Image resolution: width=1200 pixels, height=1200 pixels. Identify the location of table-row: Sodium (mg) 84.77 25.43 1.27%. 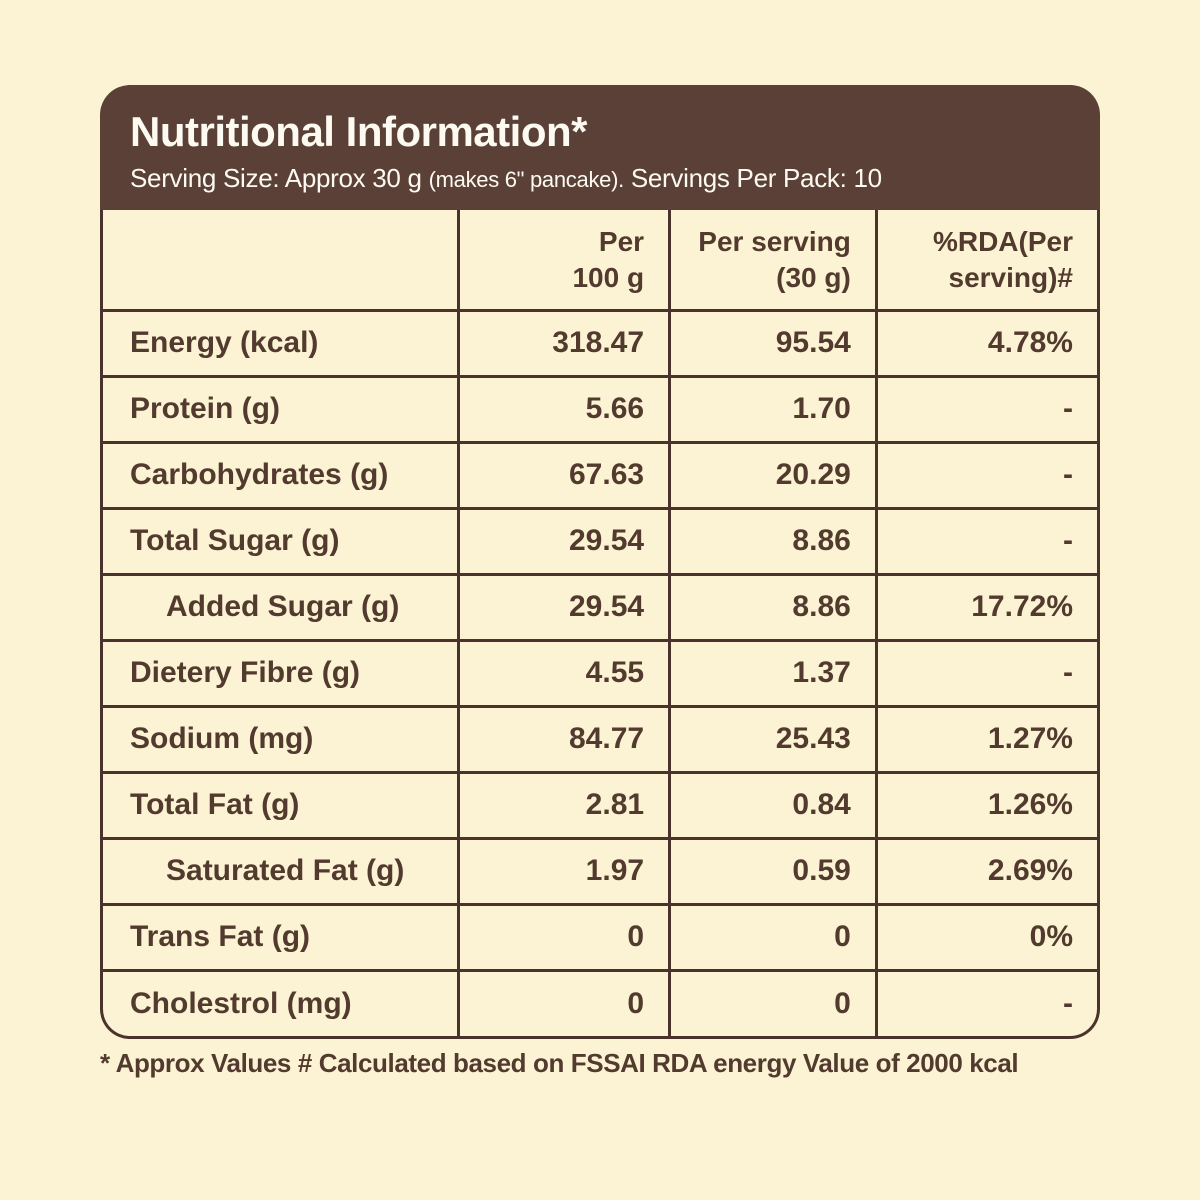
(600, 738).